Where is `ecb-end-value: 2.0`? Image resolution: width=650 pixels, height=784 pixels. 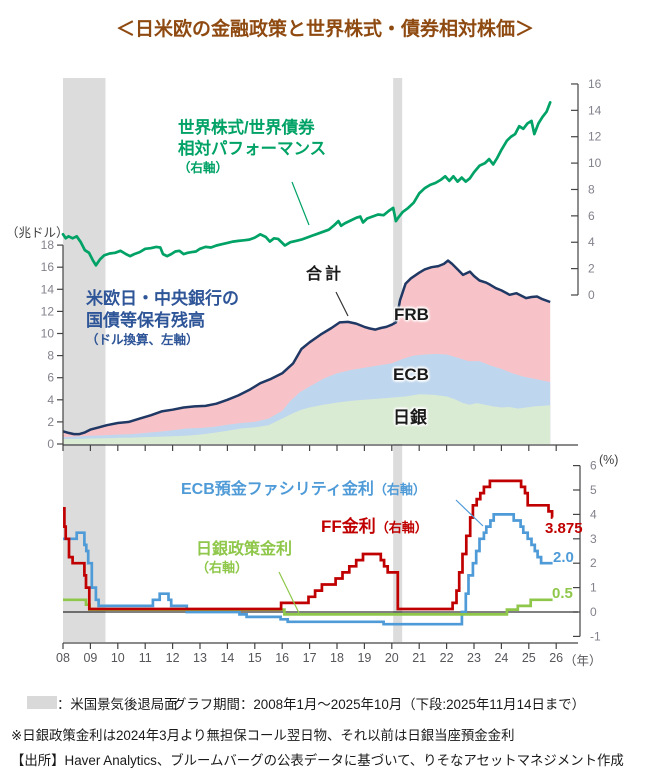 ecb-end-value: 2.0 is located at coordinates (563, 557).